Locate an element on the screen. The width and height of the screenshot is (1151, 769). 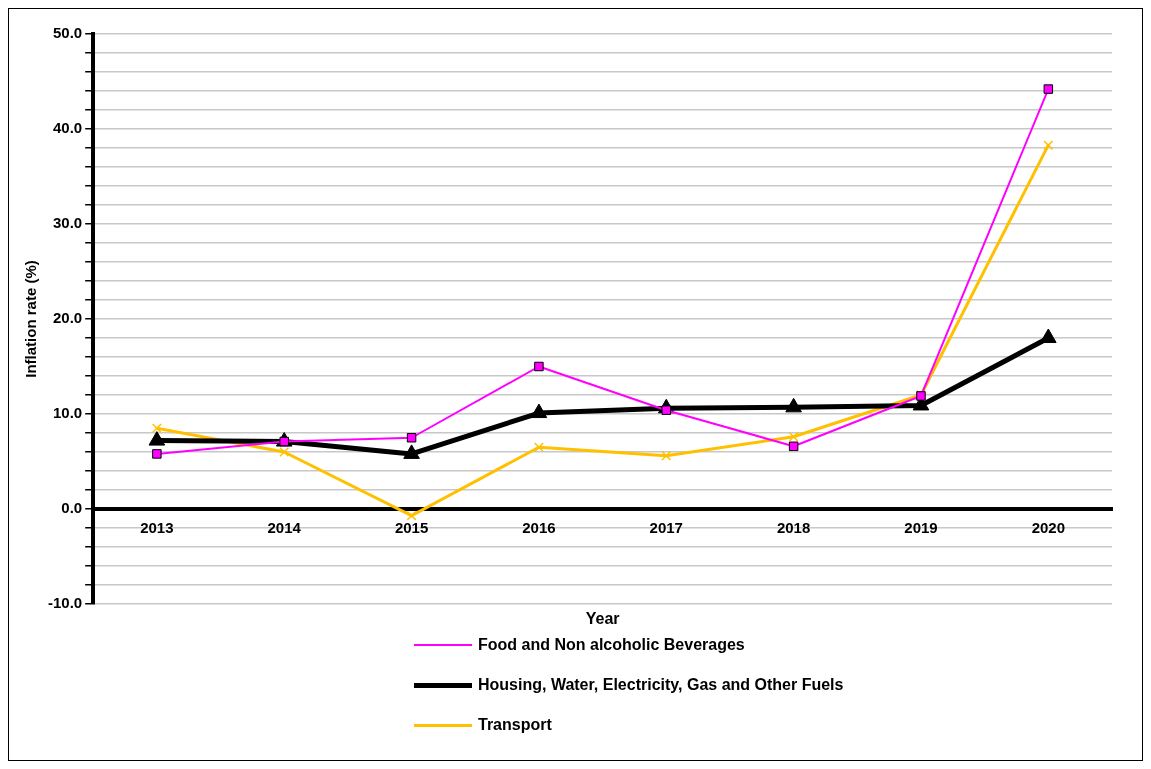
x-tick-label: 2013 is located at coordinates (157, 528).